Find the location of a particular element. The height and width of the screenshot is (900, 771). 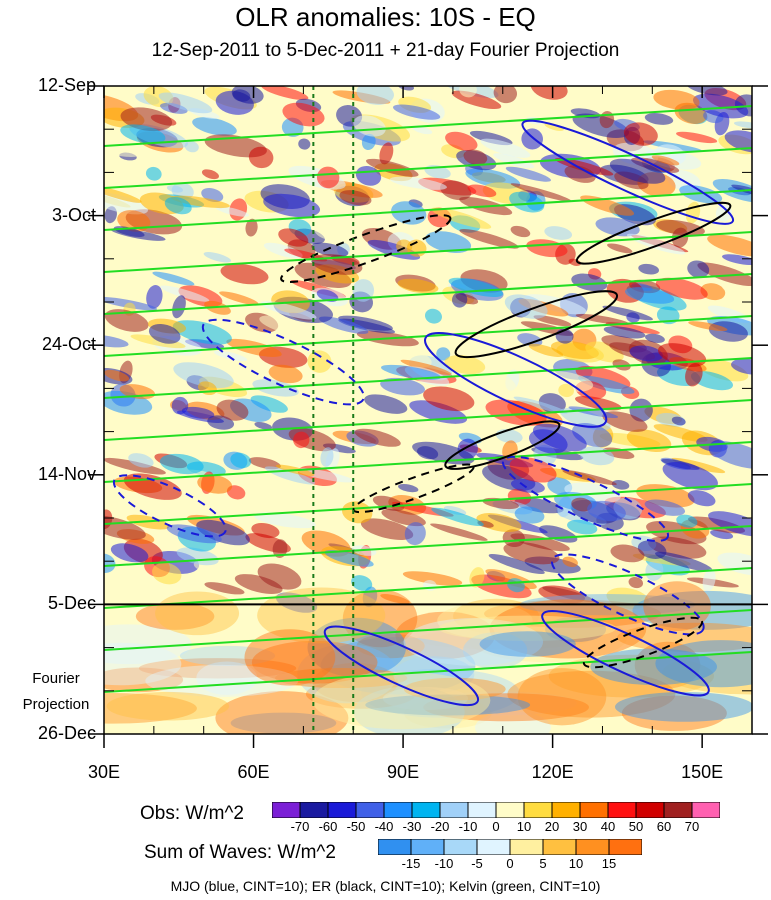

colorbar-tick-label: -20 is located at coordinates (440, 826).